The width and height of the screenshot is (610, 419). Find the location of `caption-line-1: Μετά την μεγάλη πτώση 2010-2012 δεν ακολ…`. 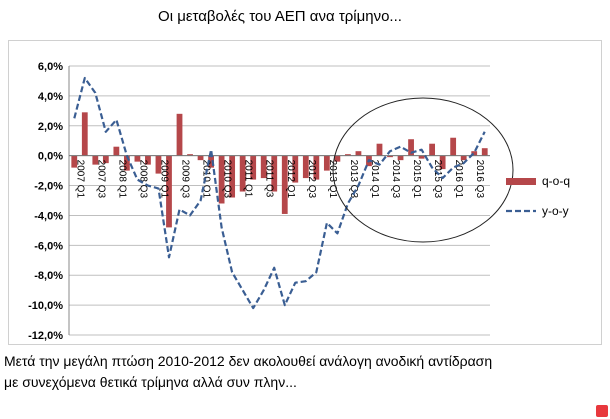

caption-line-1: Μετά την μεγάλη πτώση 2010-2012 δεν ακολ… is located at coordinates (248, 361).